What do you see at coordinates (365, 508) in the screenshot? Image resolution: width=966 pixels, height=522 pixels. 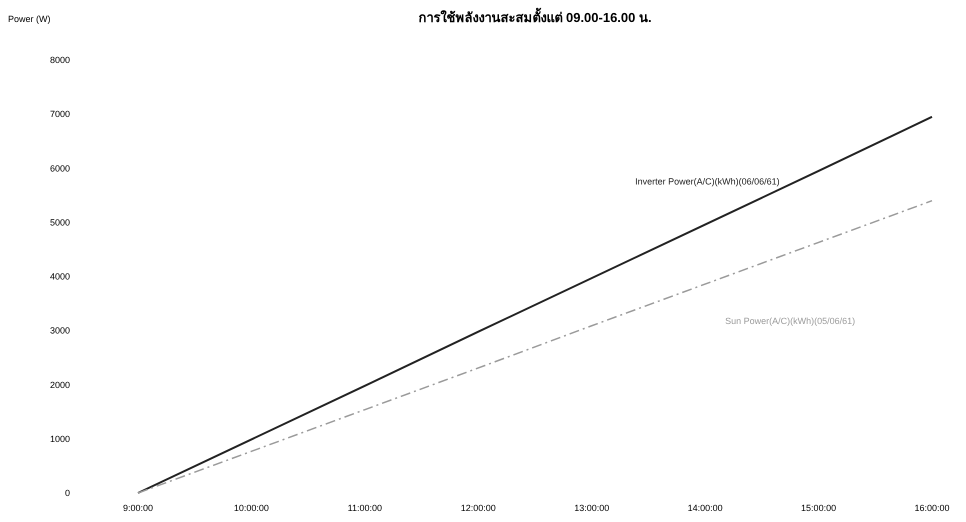 I see `x-tick-label: 11:00:00` at bounding box center [365, 508].